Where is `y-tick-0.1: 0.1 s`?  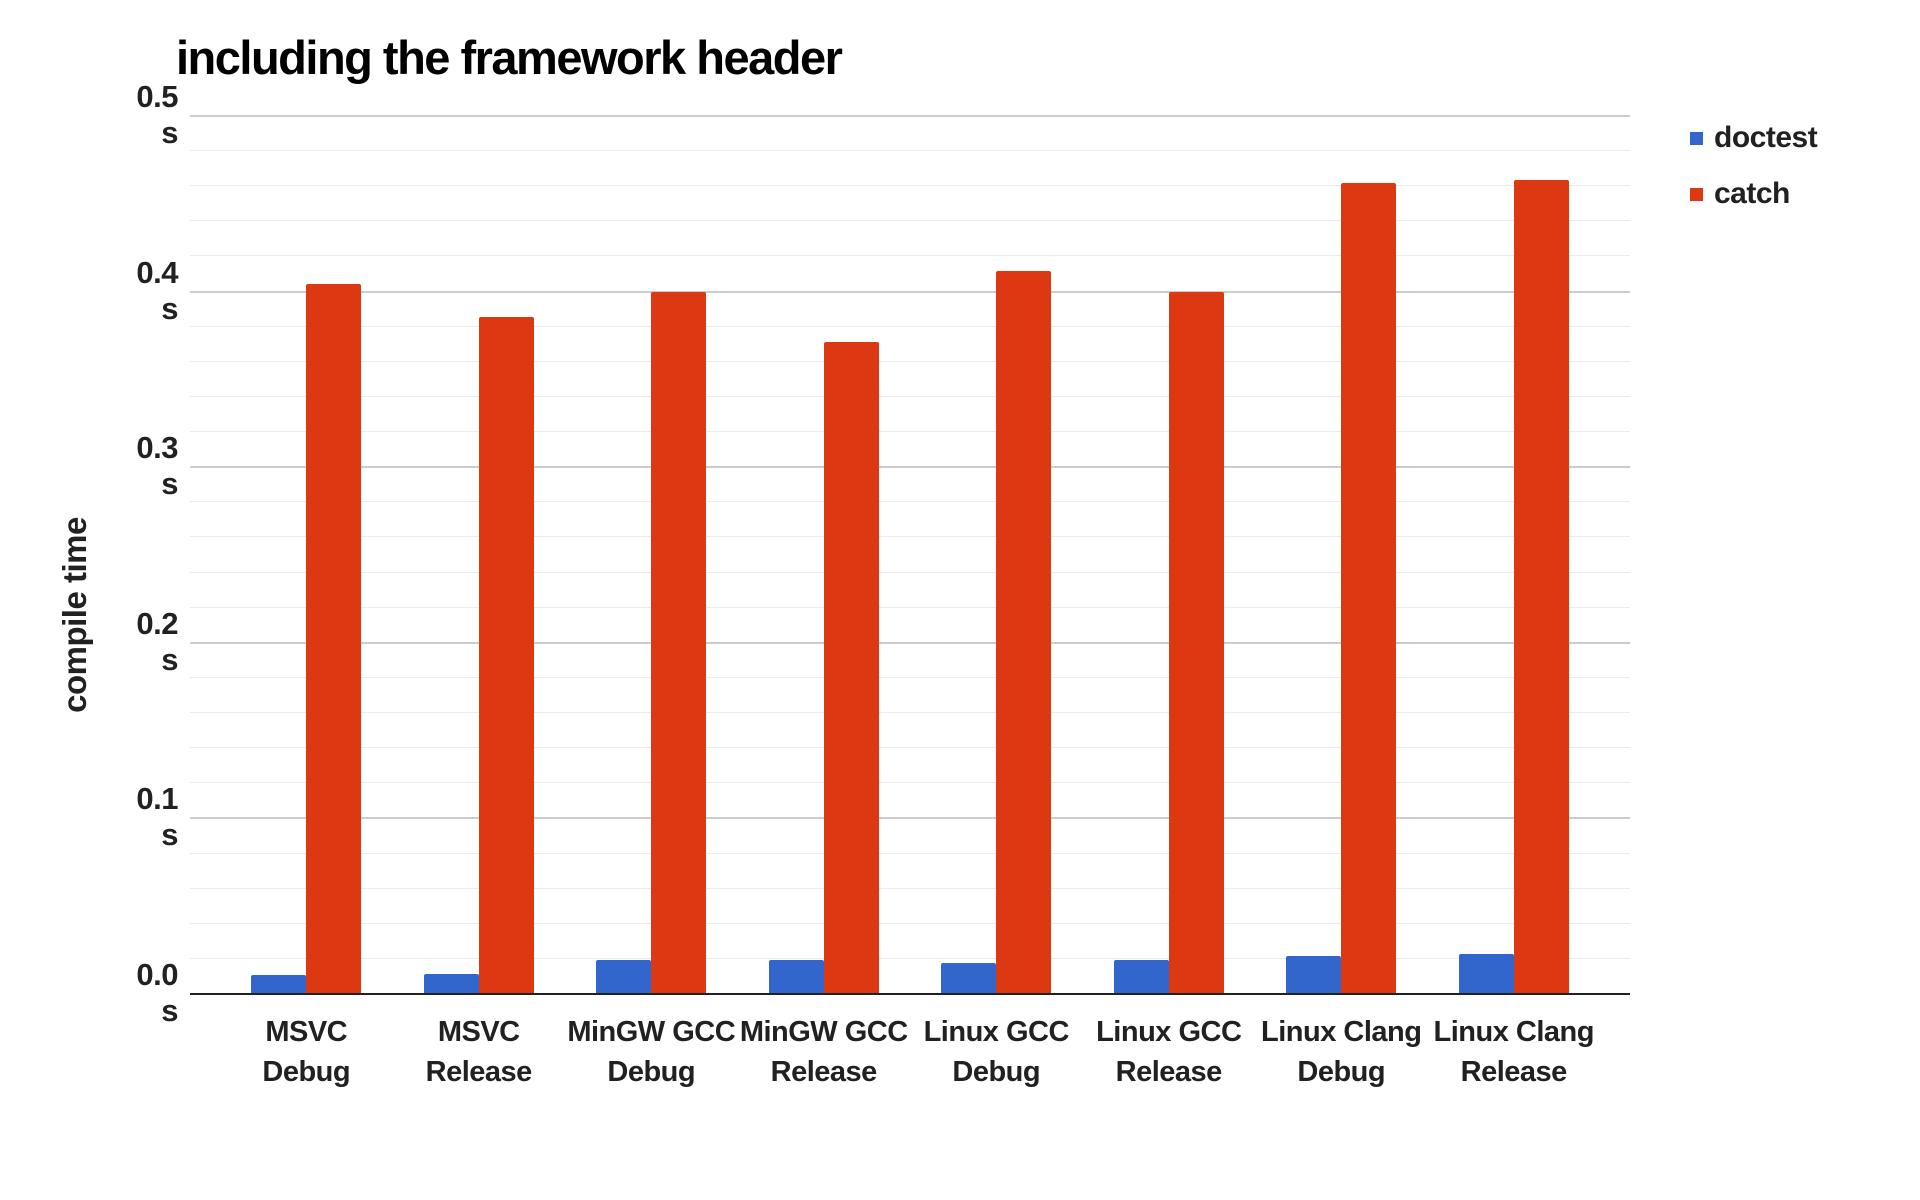
y-tick-0.1: 0.1 s is located at coordinates (104, 817).